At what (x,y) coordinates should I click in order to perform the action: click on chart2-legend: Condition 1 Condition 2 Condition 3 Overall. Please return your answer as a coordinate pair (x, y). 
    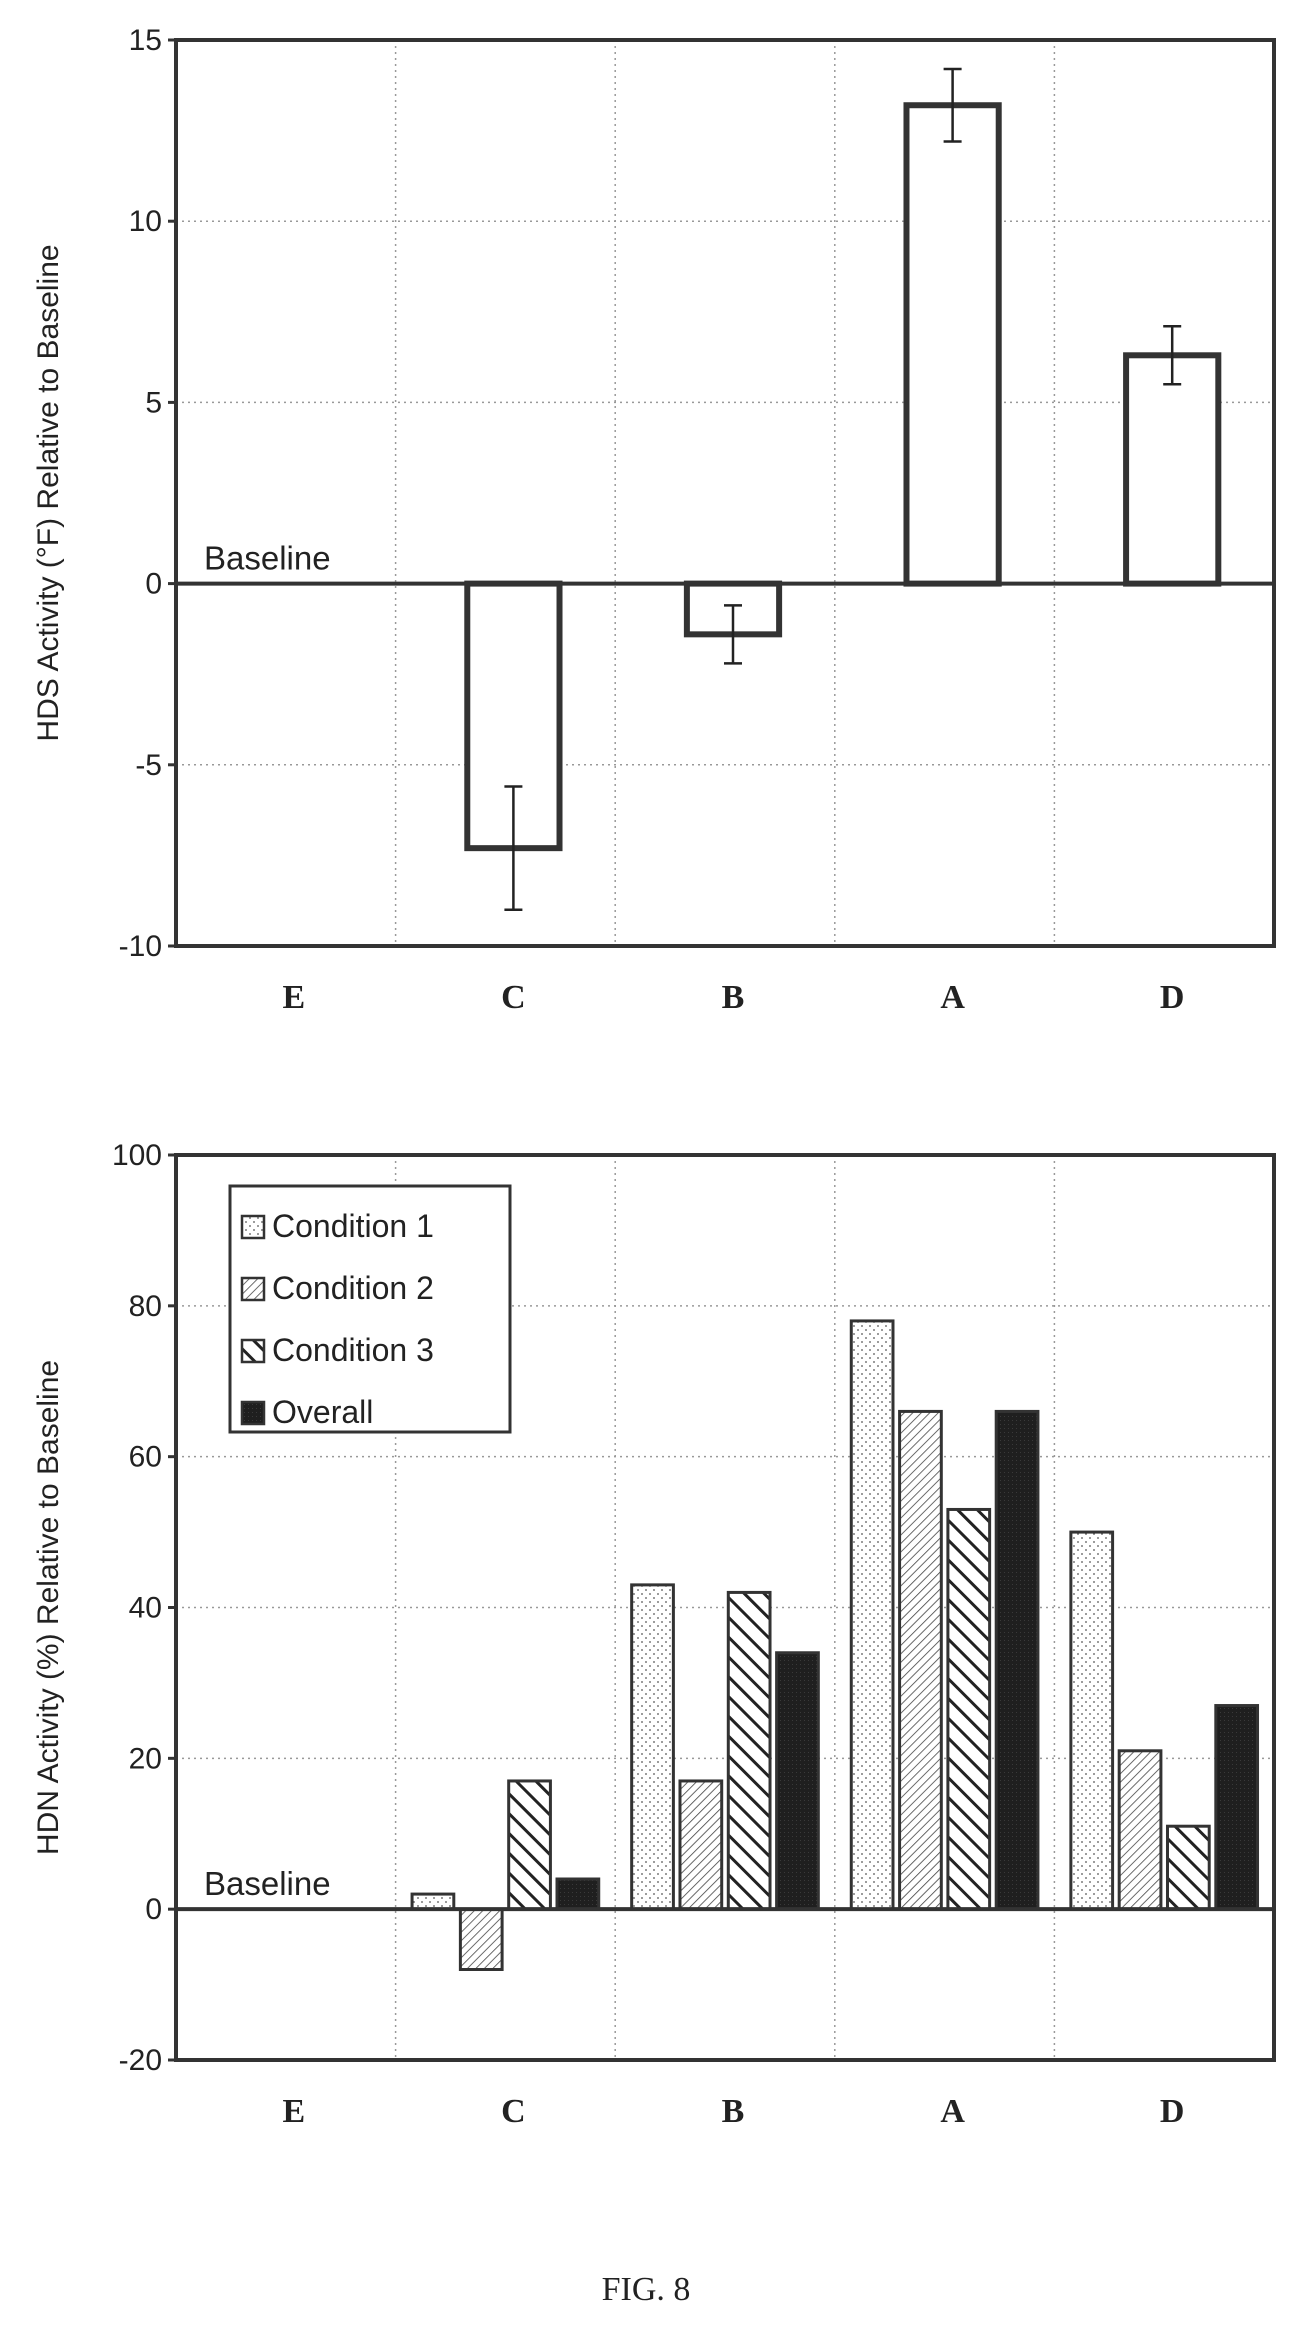
    Looking at the image, I should click on (370, 1309).